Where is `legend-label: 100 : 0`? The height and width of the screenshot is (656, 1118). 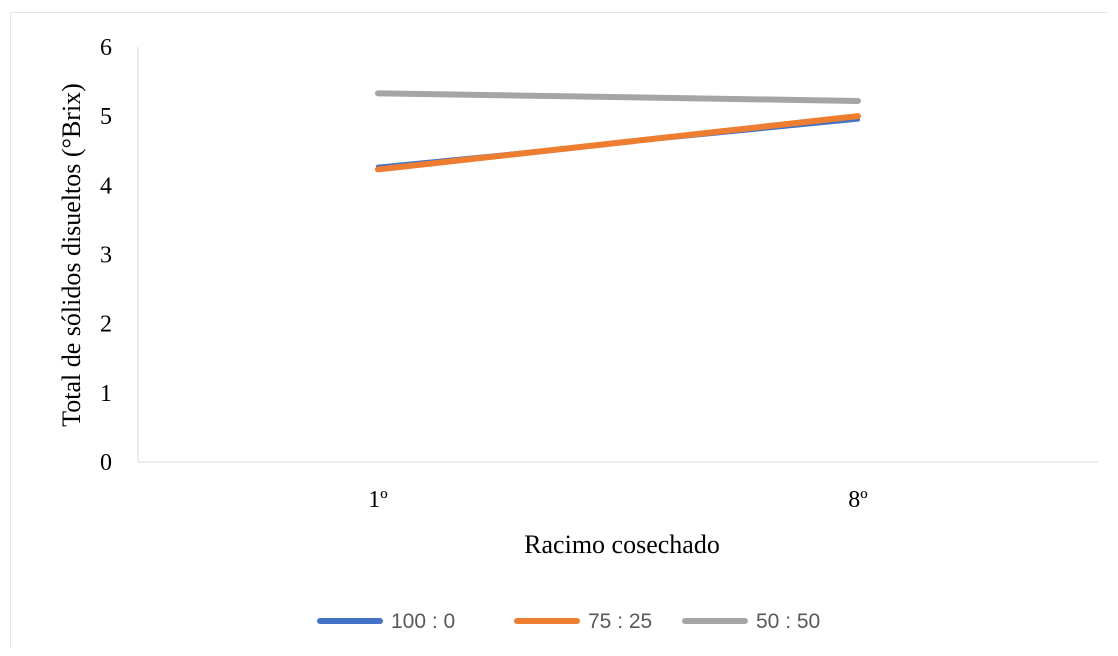
legend-label: 100 : 0 is located at coordinates (423, 621).